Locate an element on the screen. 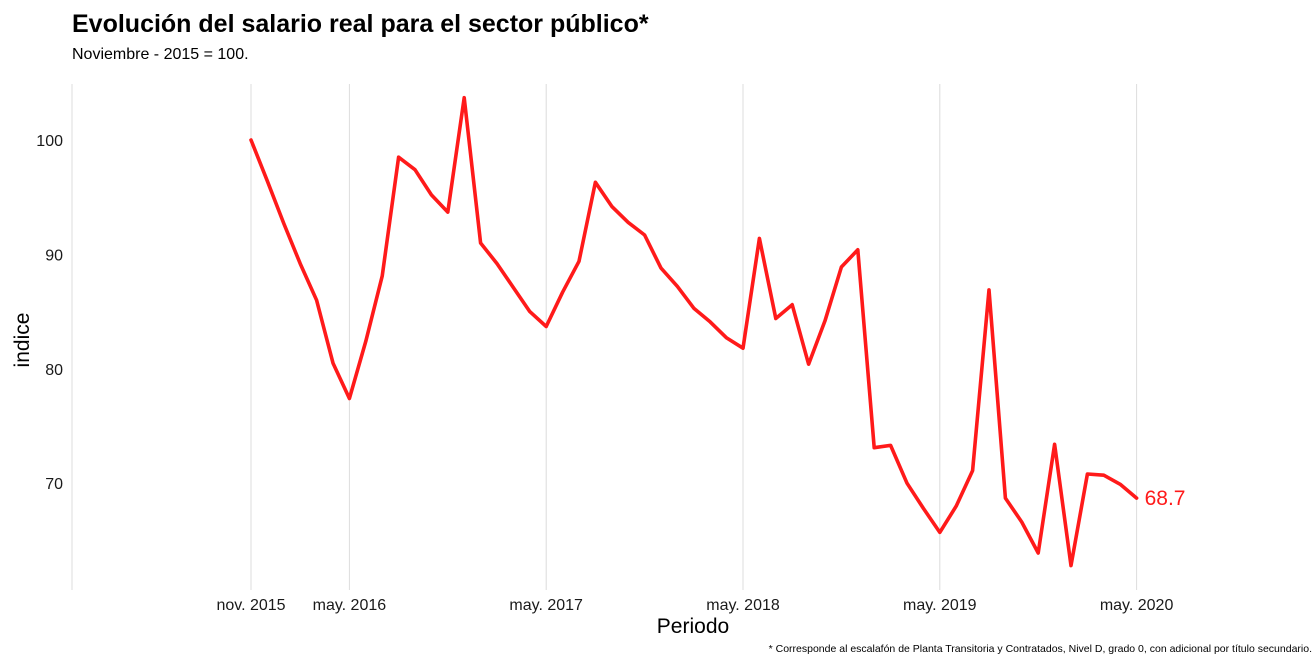 Image resolution: width=1316 pixels, height=657 pixels. x-tick-label: may. 2018 is located at coordinates (743, 605).